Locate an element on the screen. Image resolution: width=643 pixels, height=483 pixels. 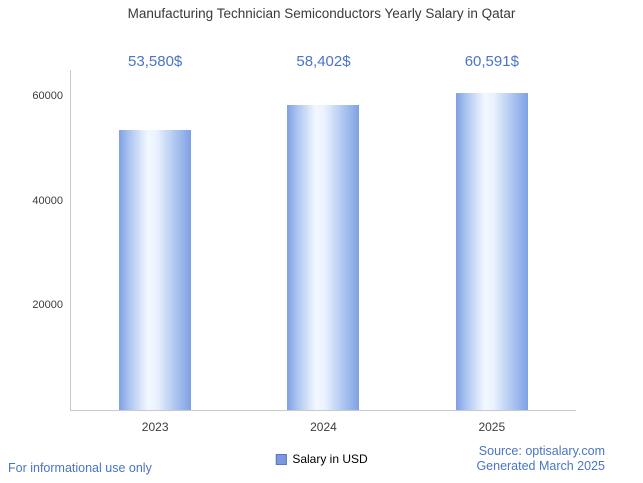
x-axis-label: 2024 is located at coordinates (323, 427).